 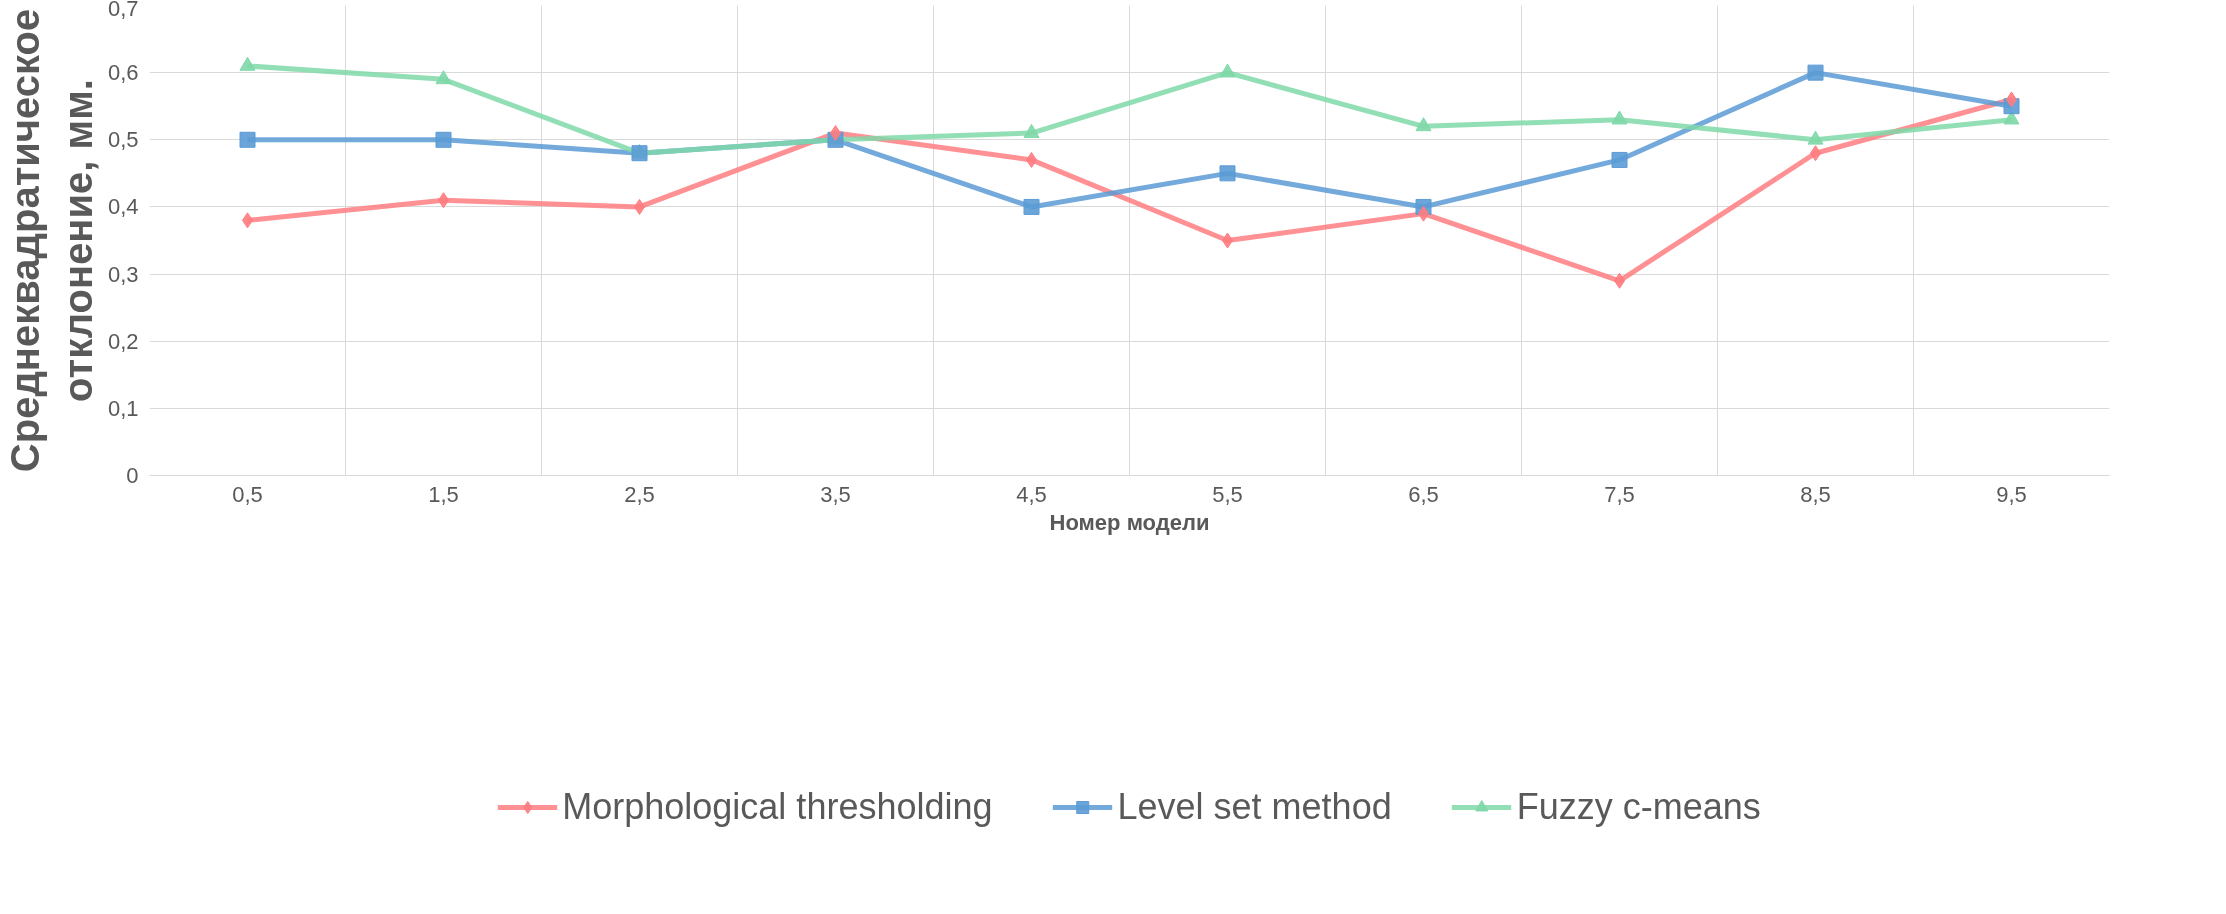 I want to click on y-tick-label: 0,4, so click(x=123, y=207).